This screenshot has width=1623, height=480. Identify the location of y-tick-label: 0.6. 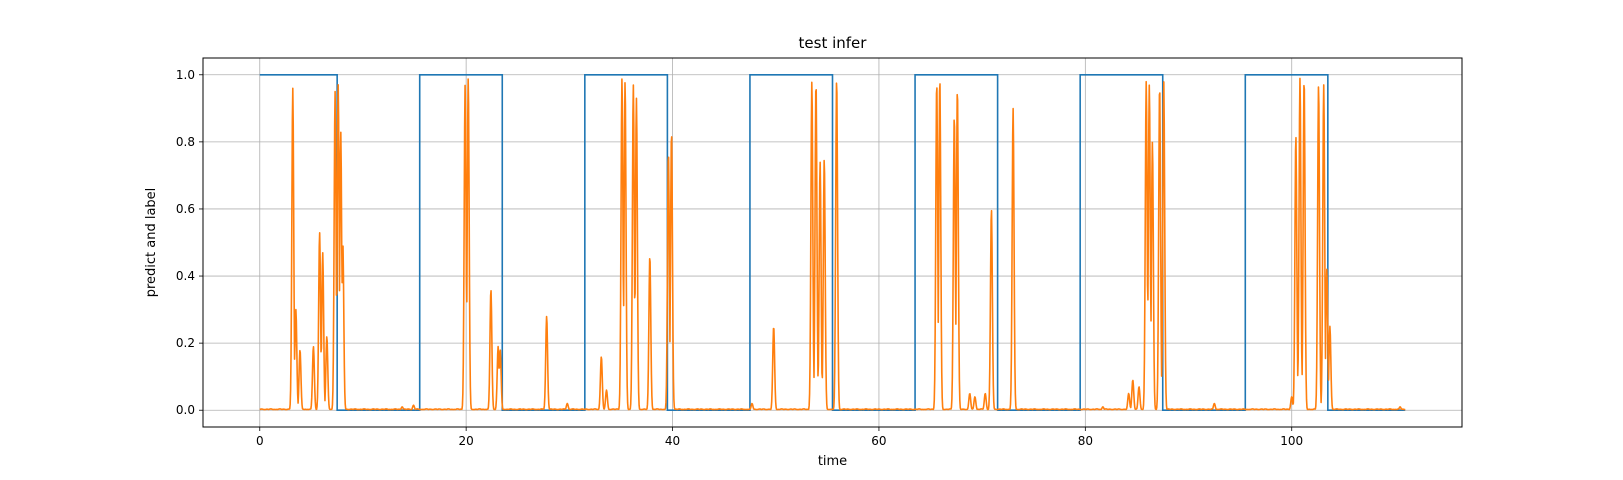
(185, 209).